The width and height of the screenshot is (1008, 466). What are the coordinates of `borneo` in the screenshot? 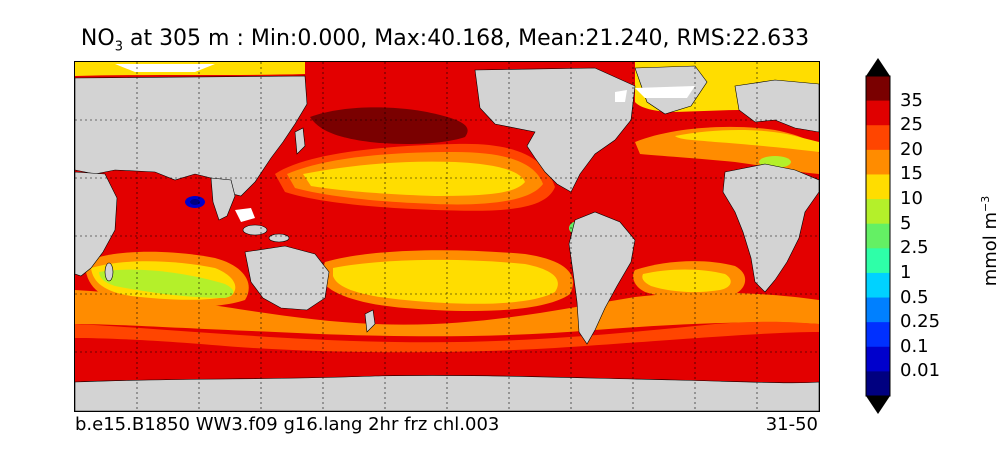 It's located at (255, 230).